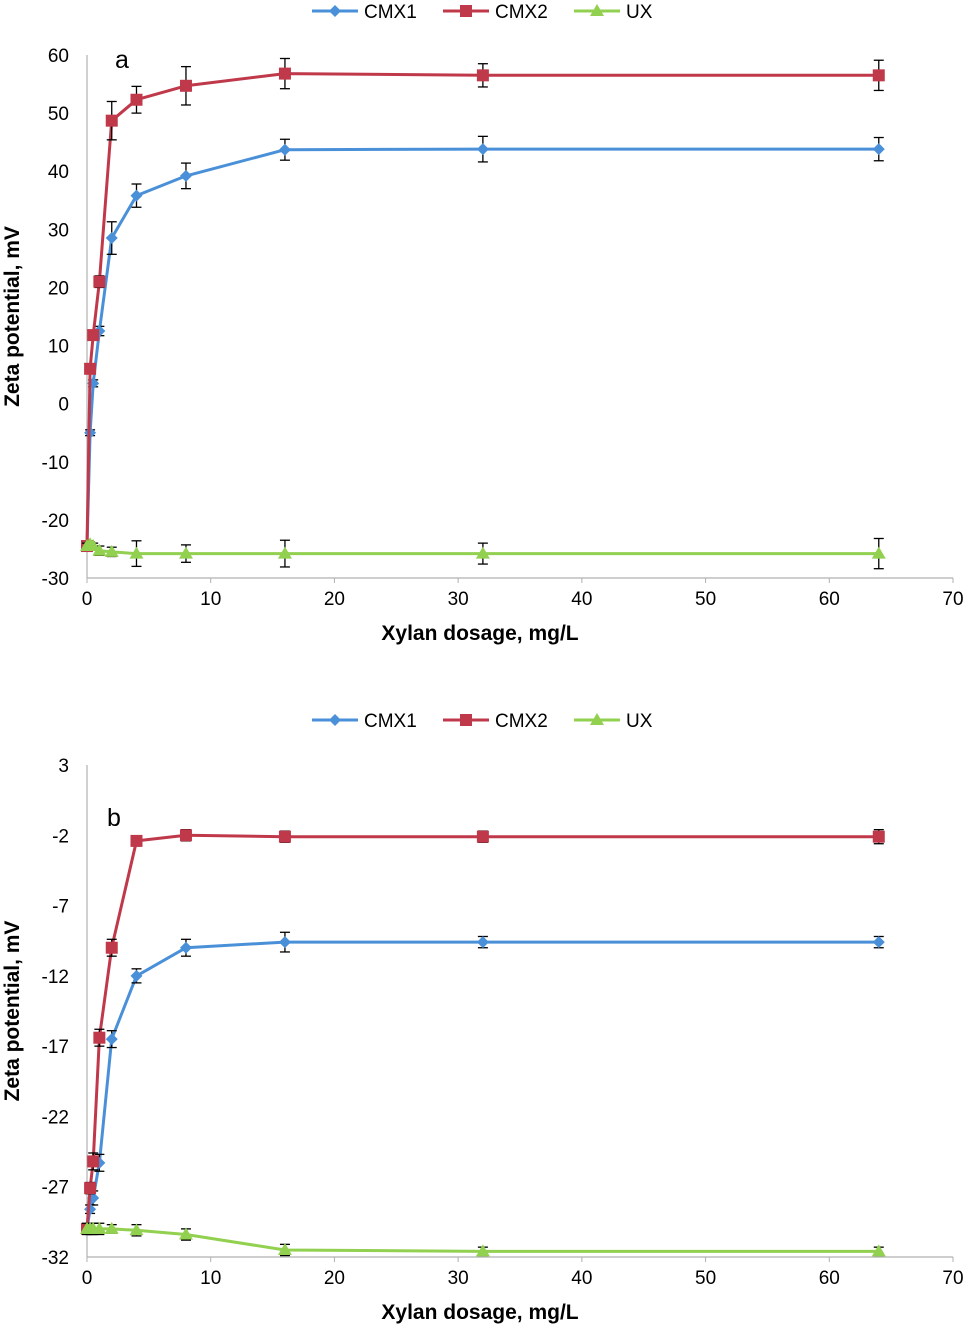  I want to click on y-tick-label: 30, so click(58, 230).